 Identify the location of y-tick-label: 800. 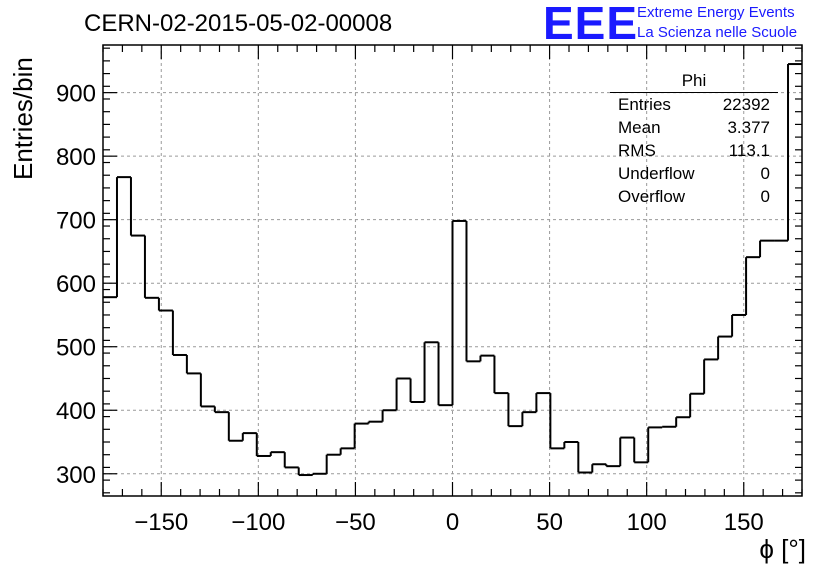
(76, 157).